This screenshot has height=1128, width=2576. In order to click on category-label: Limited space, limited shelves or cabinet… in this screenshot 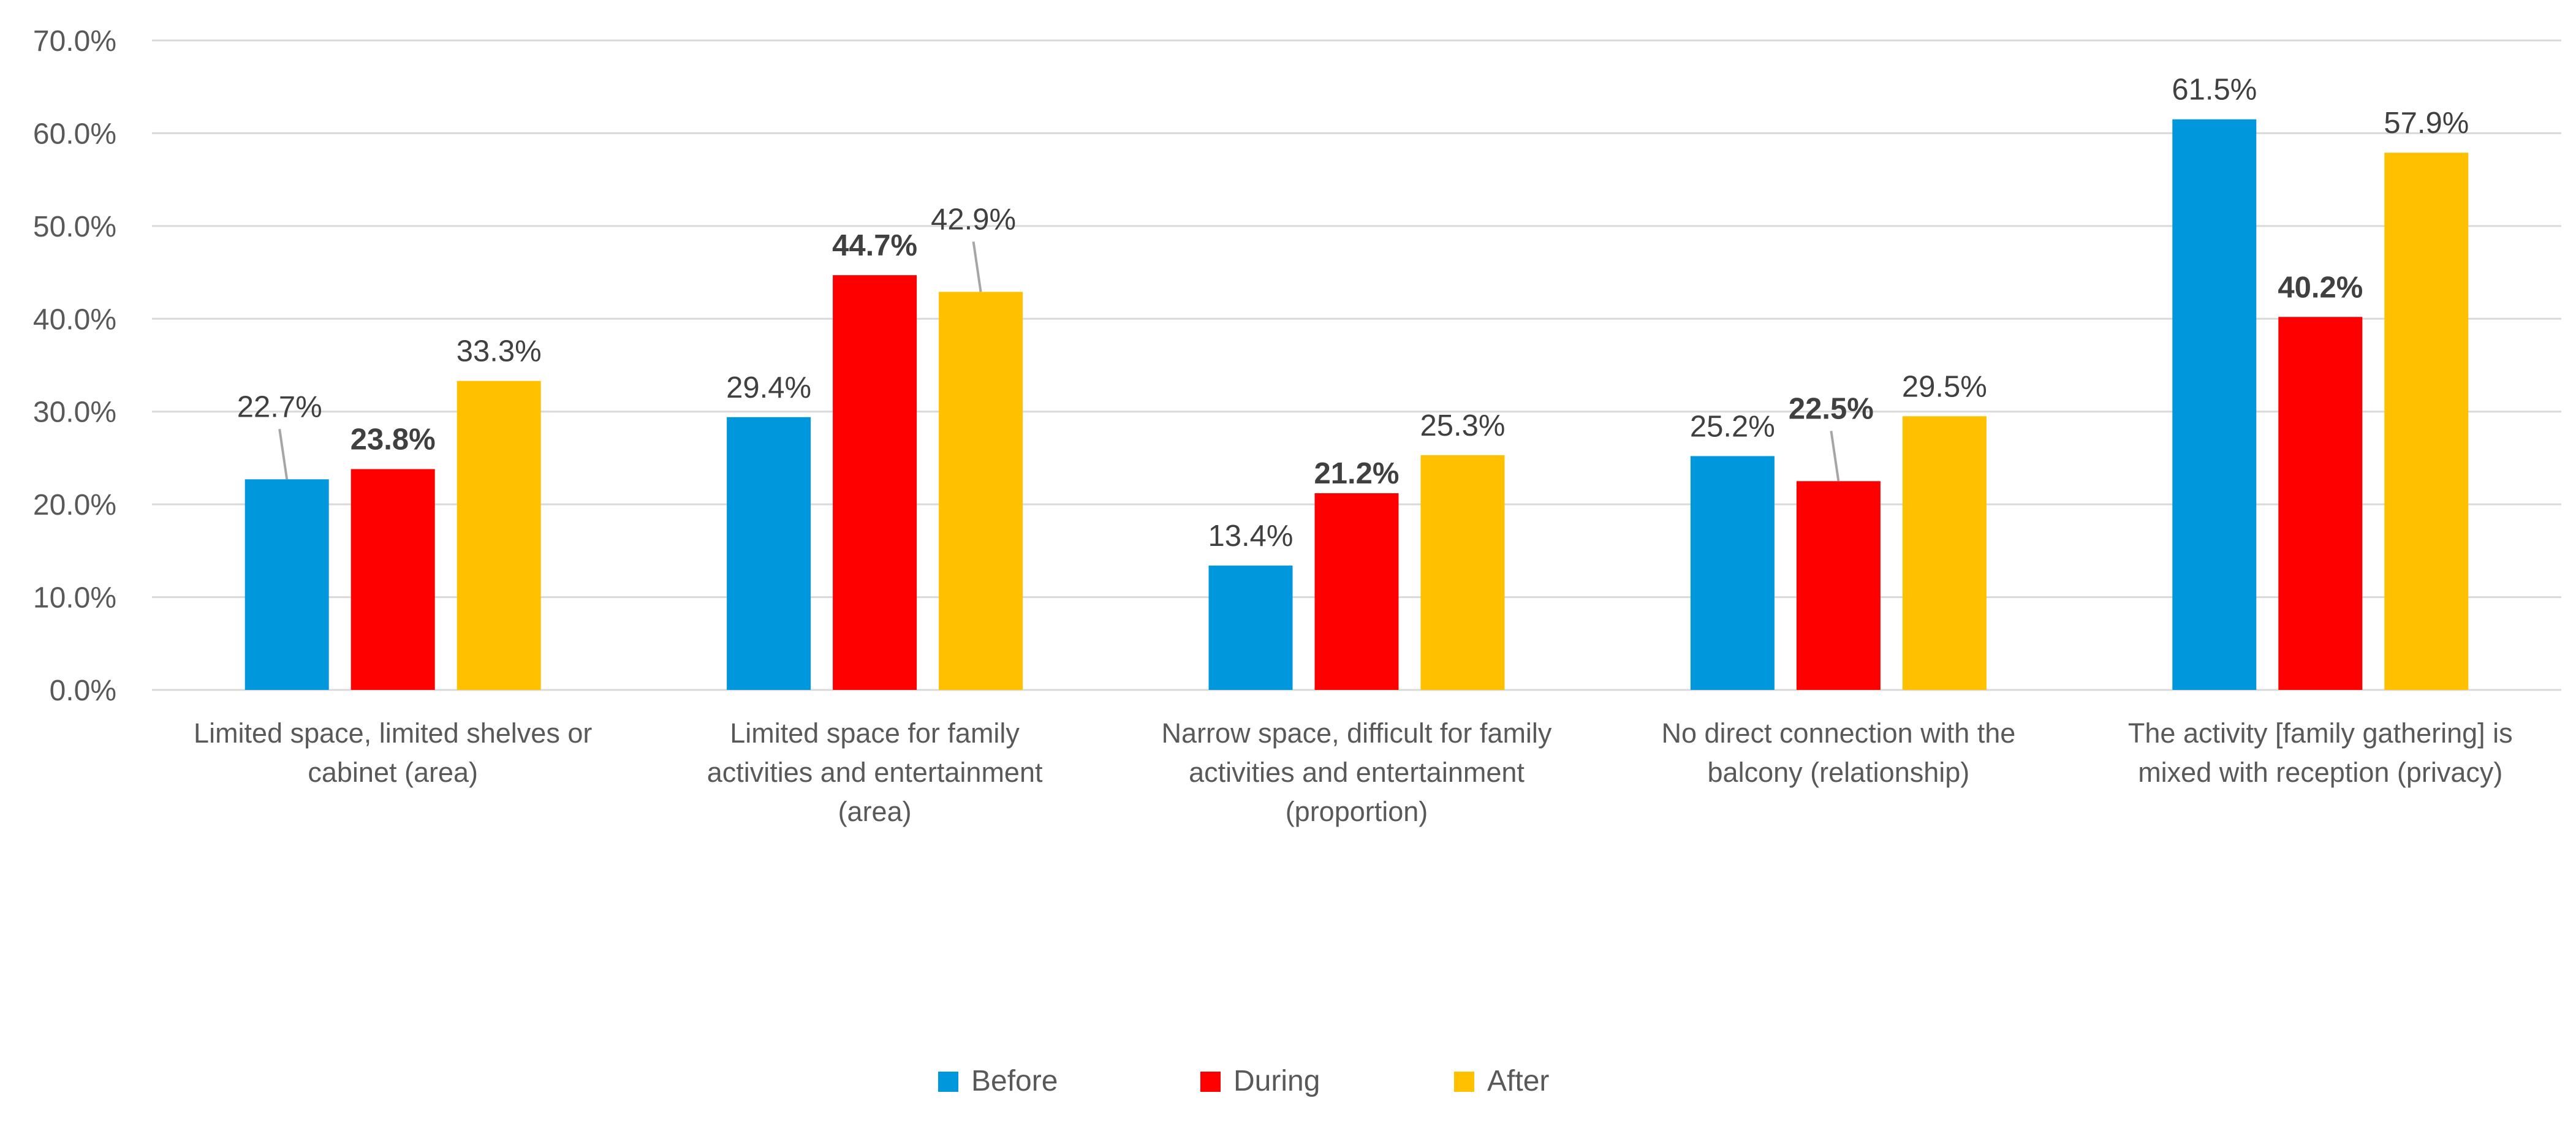, I will do `click(393, 752)`.